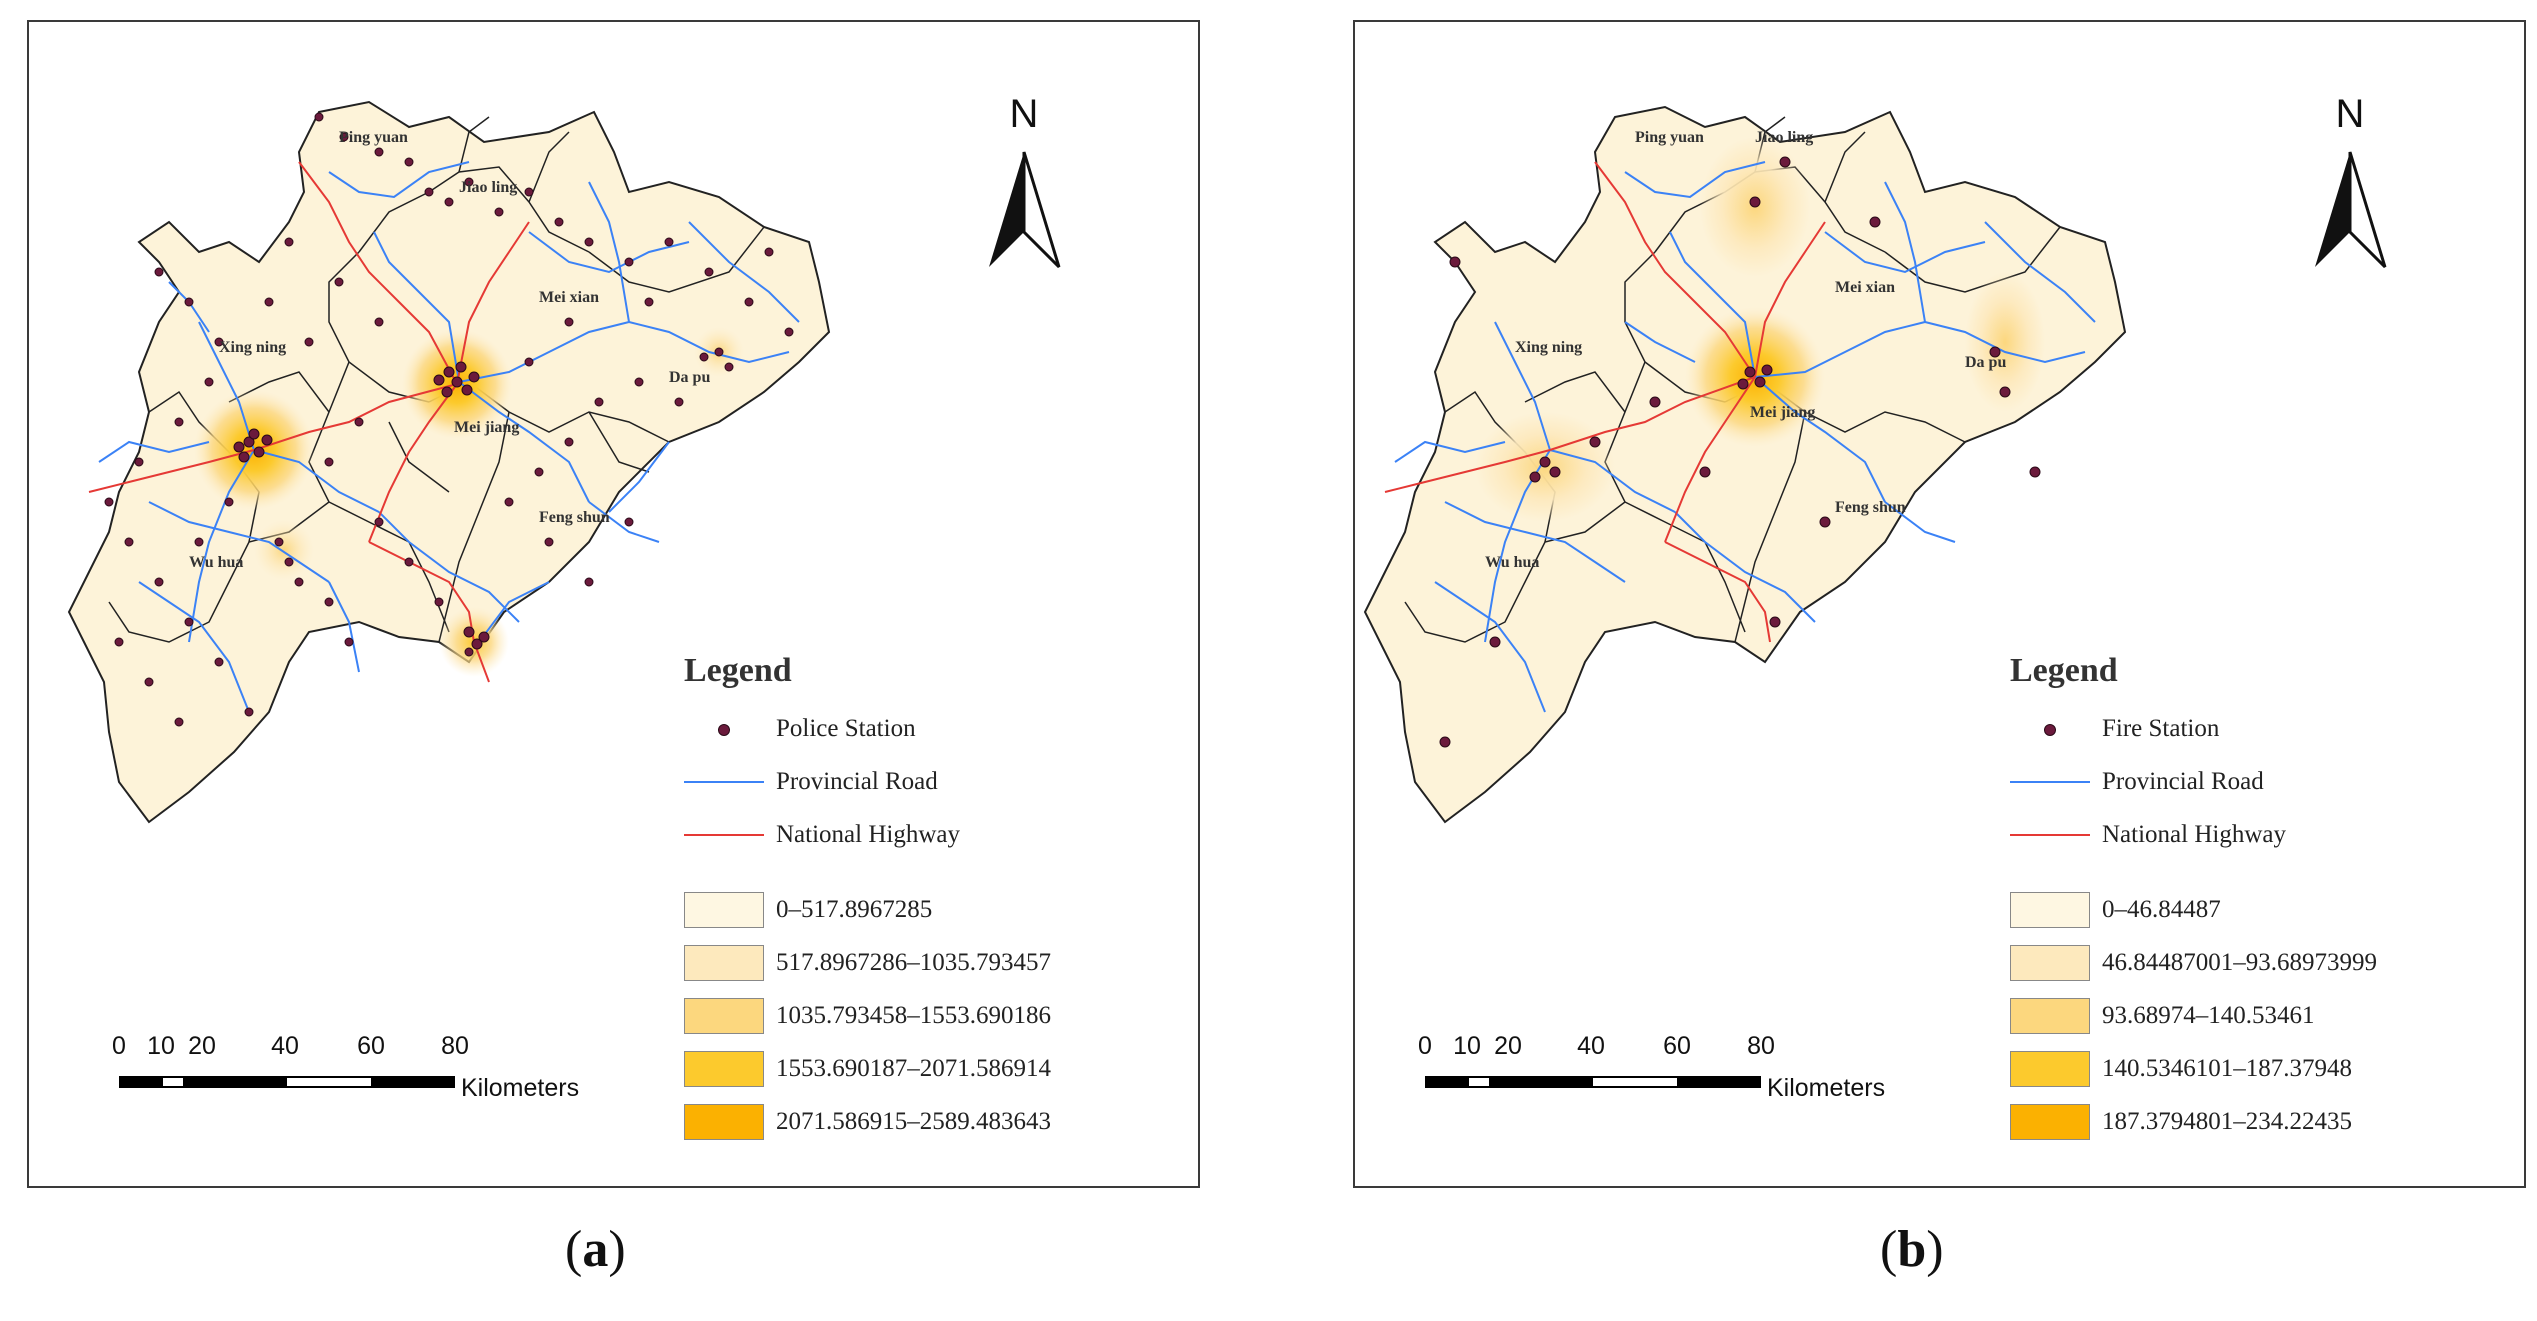 The image size is (2537, 1321). I want to click on legend-label: Fire Station, so click(2161, 728).